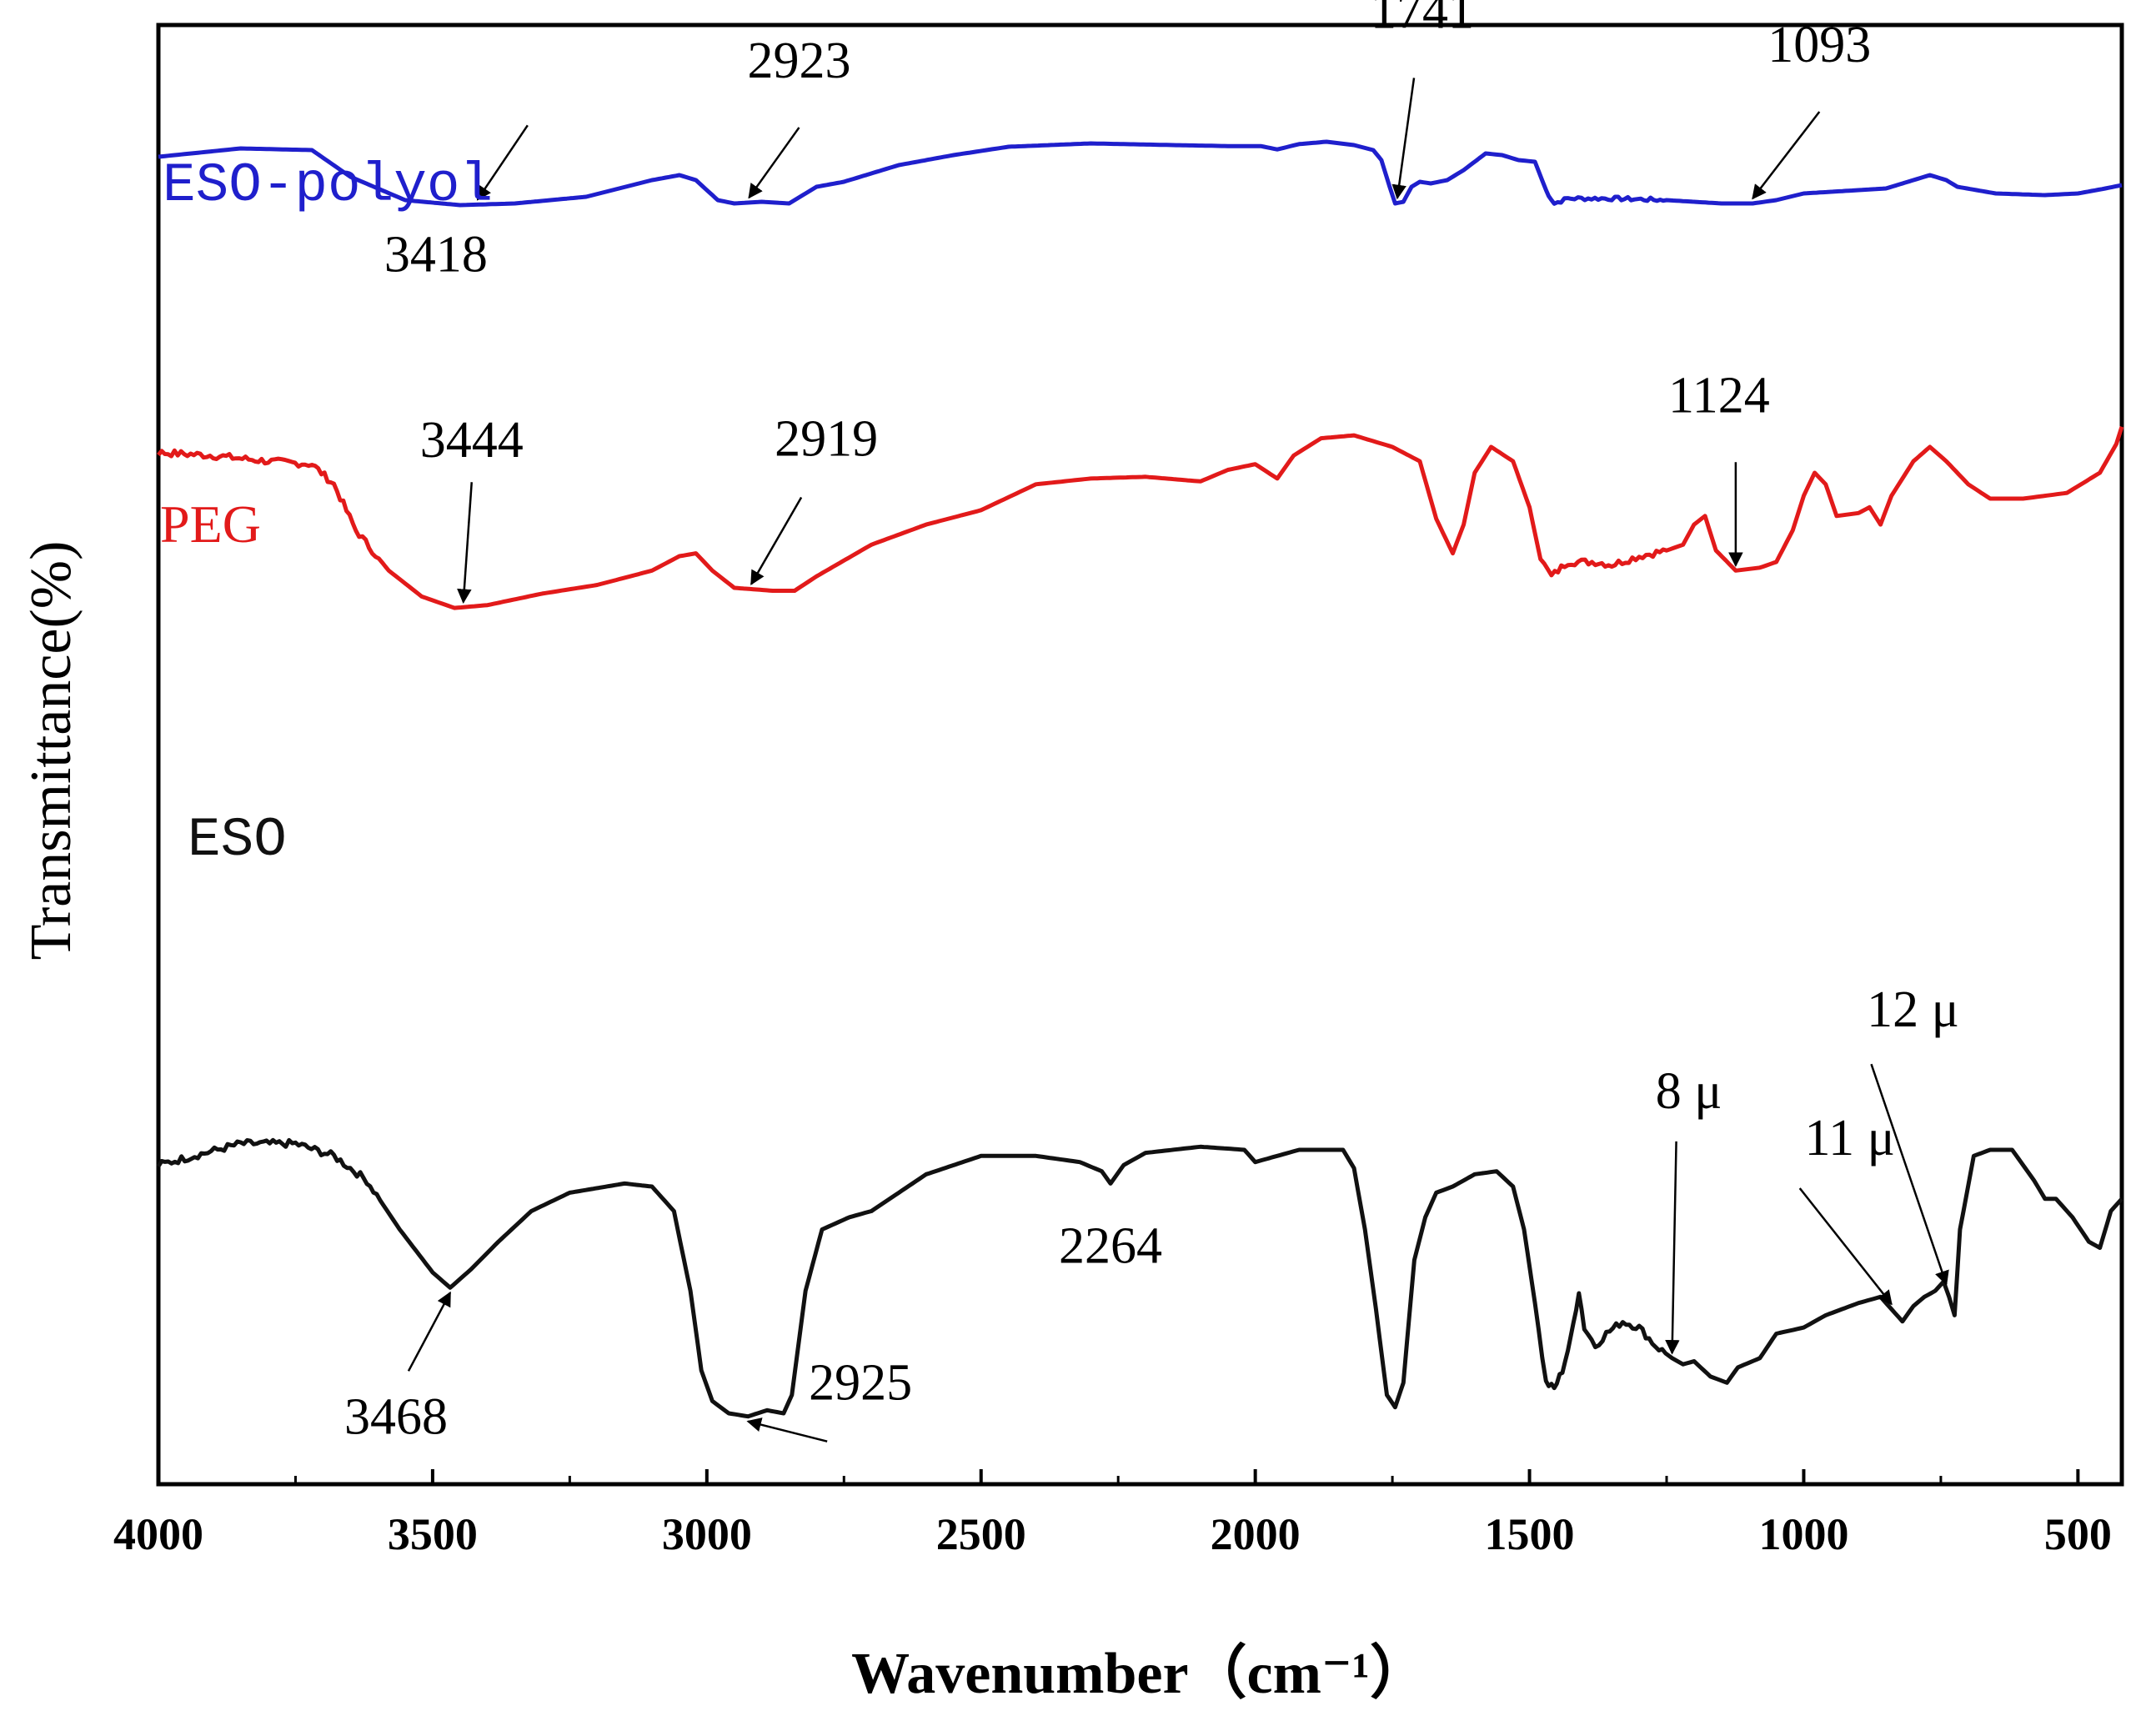 This screenshot has height=1721, width=2156. Describe the element at coordinates (472, 440) in the screenshot. I see `peak-label: 3444` at that location.